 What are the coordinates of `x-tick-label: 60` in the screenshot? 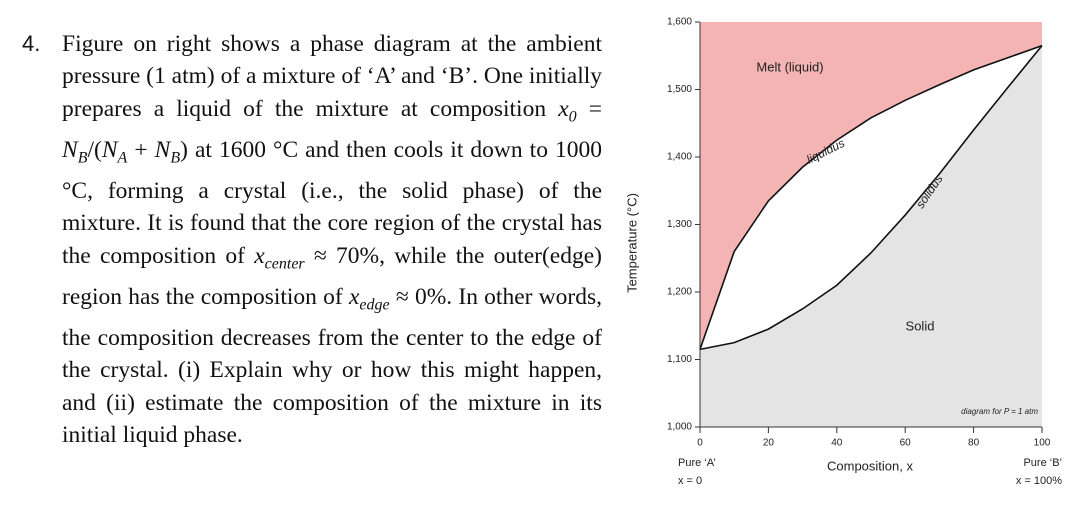 It's located at (906, 443).